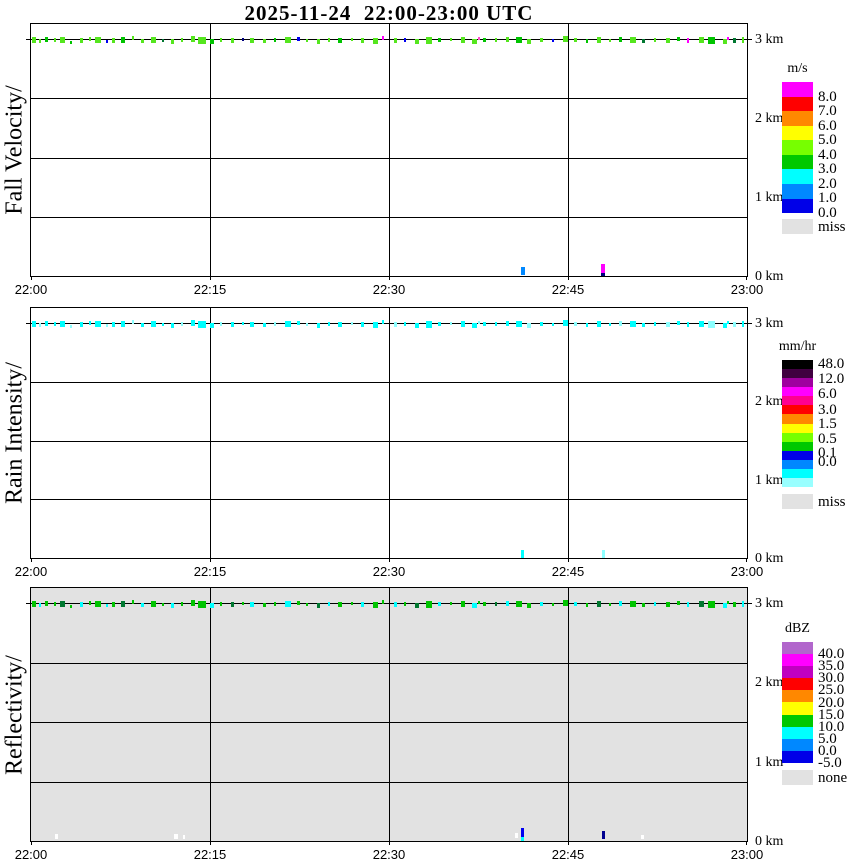 This screenshot has height=868, width=850. I want to click on colorbar-value-label: 6.0, so click(827, 394).